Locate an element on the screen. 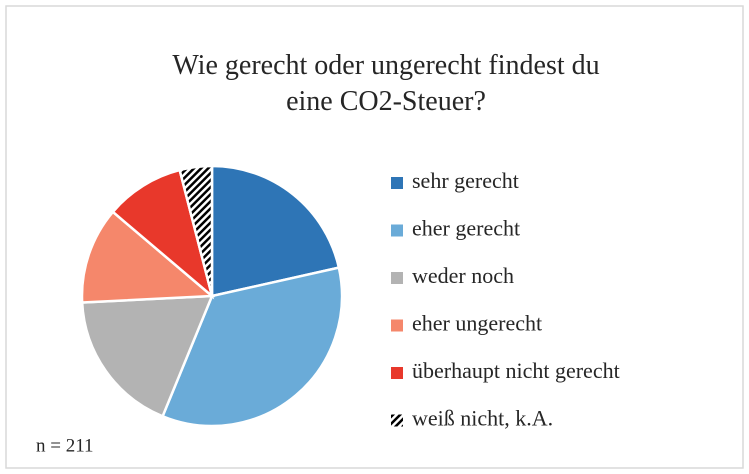 This screenshot has width=749, height=474. legend-label: weiß nicht, k.A. is located at coordinates (482, 418).